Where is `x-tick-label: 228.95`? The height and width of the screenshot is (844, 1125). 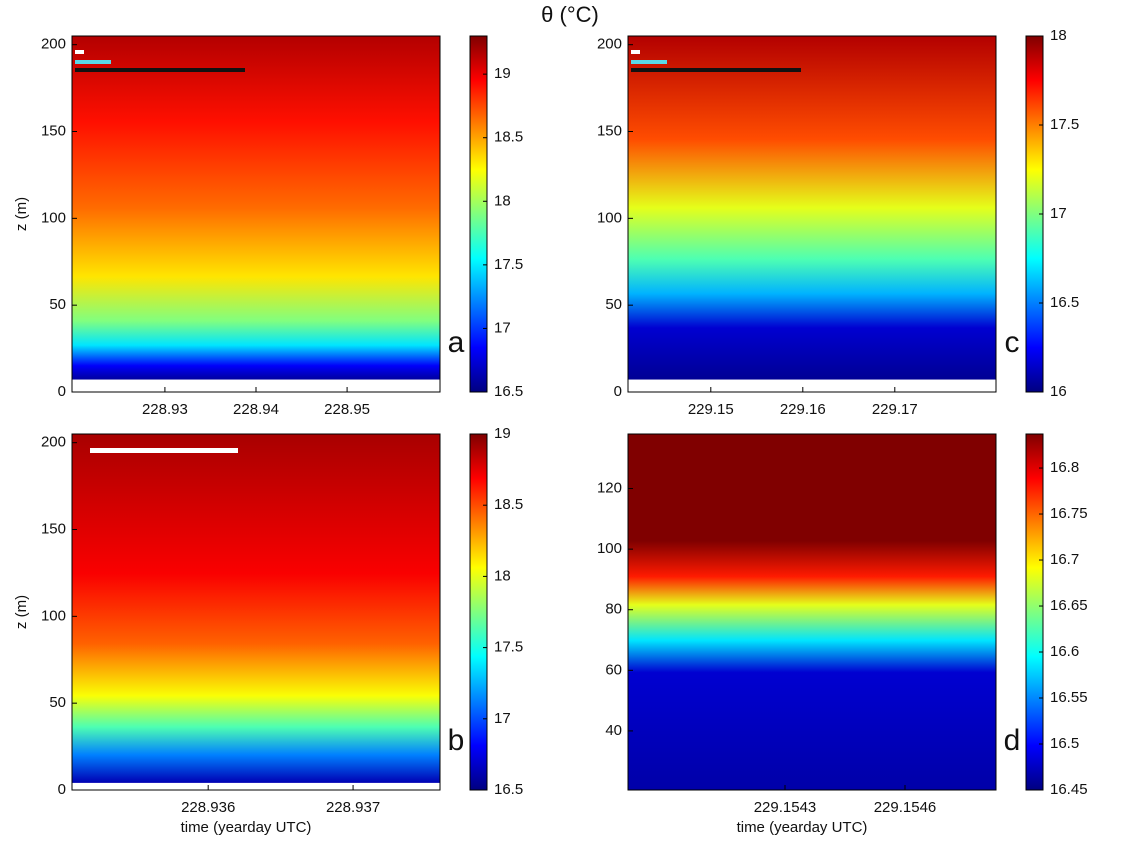 x-tick-label: 228.95 is located at coordinates (347, 409).